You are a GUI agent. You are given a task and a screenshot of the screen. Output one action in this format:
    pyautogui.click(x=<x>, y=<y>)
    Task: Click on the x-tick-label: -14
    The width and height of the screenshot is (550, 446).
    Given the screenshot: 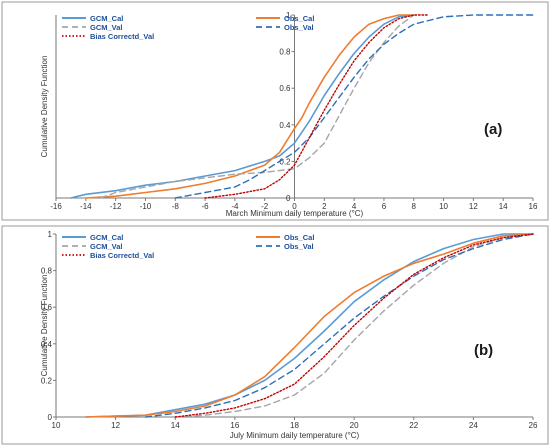 What is the action you would take?
    pyautogui.click(x=86, y=206)
    